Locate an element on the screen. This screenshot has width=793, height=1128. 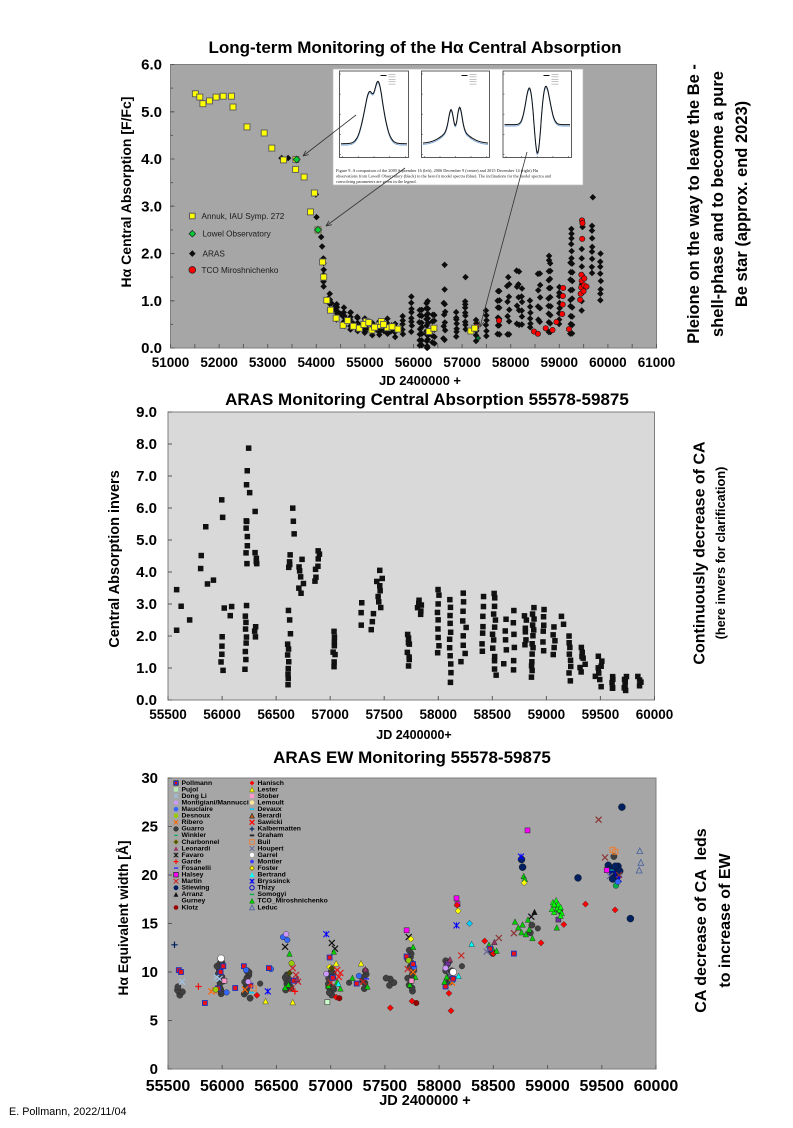
svg-text: Leonardi is located at coordinates (196, 848).